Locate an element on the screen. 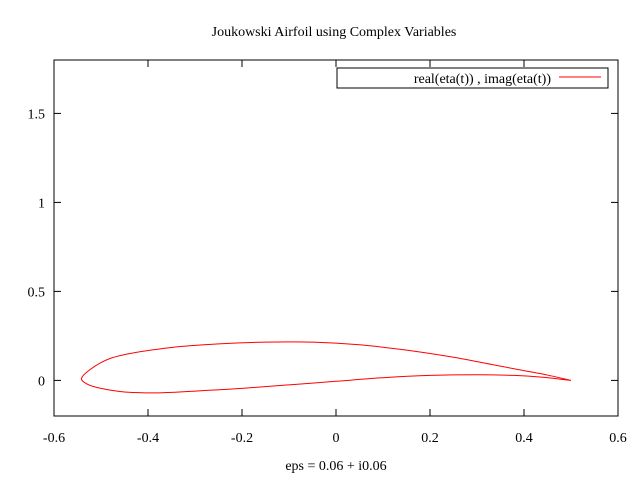  series-line is located at coordinates (326, 367).